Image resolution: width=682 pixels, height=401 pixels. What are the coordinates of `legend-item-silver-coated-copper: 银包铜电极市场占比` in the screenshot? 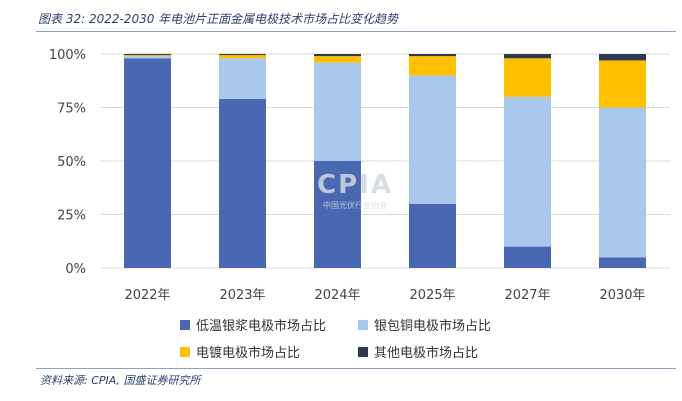 It's located at (424, 324).